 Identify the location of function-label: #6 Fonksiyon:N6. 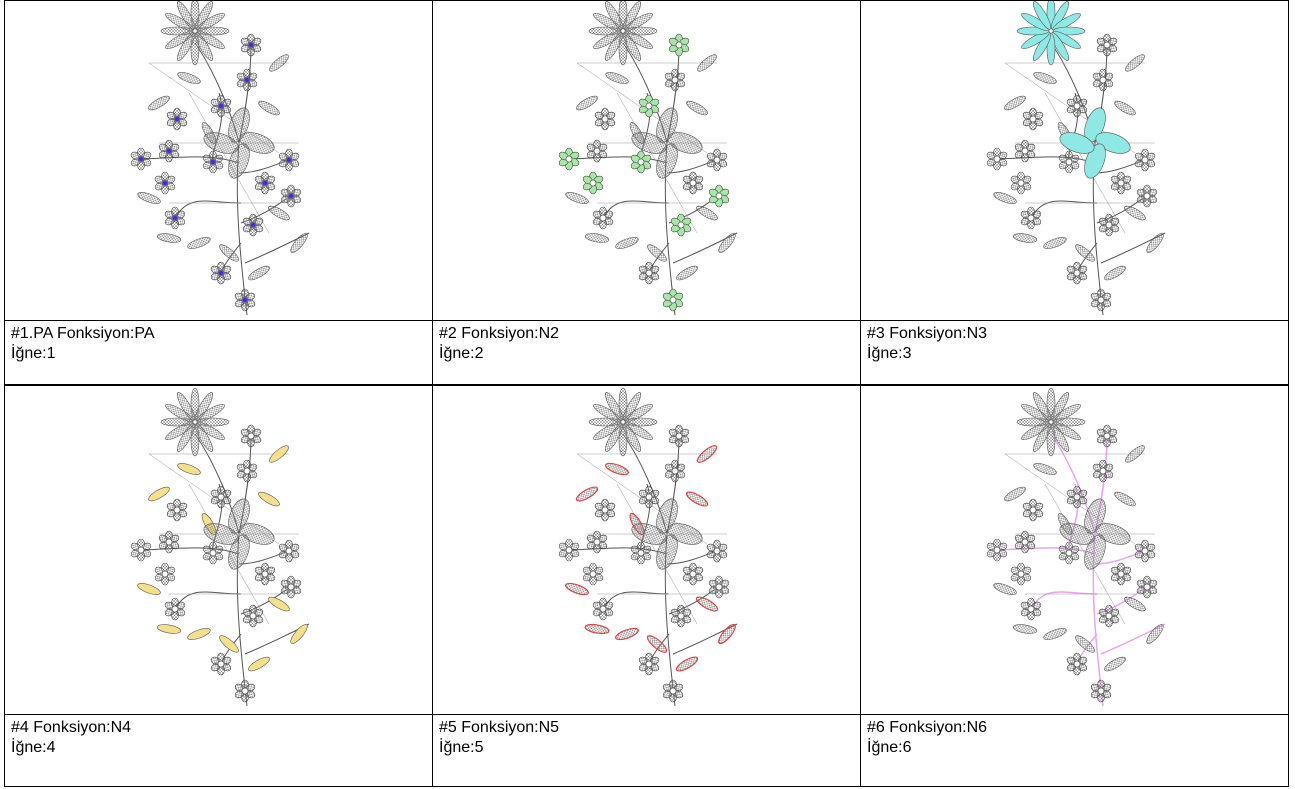
(927, 727).